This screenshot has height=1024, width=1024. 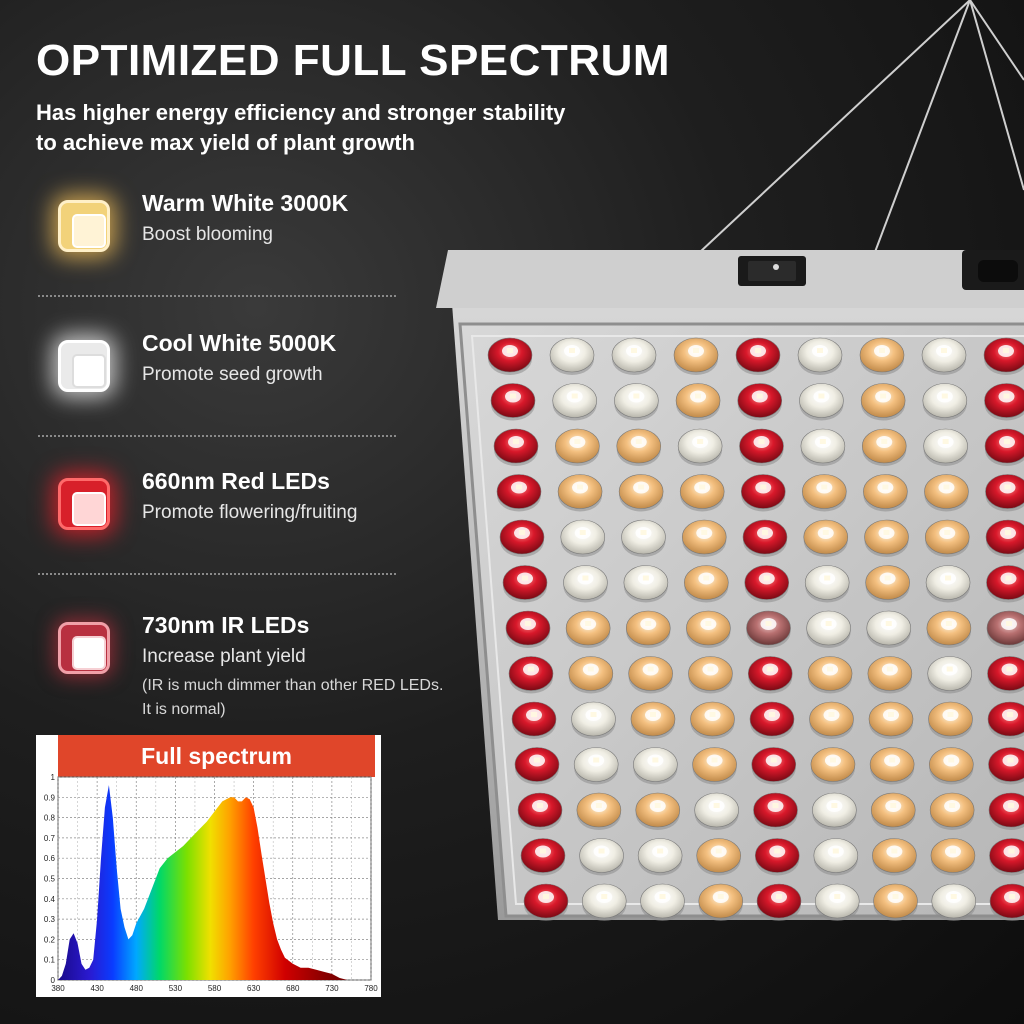 I want to click on feature-desc: Boost blooming, so click(x=207, y=234).